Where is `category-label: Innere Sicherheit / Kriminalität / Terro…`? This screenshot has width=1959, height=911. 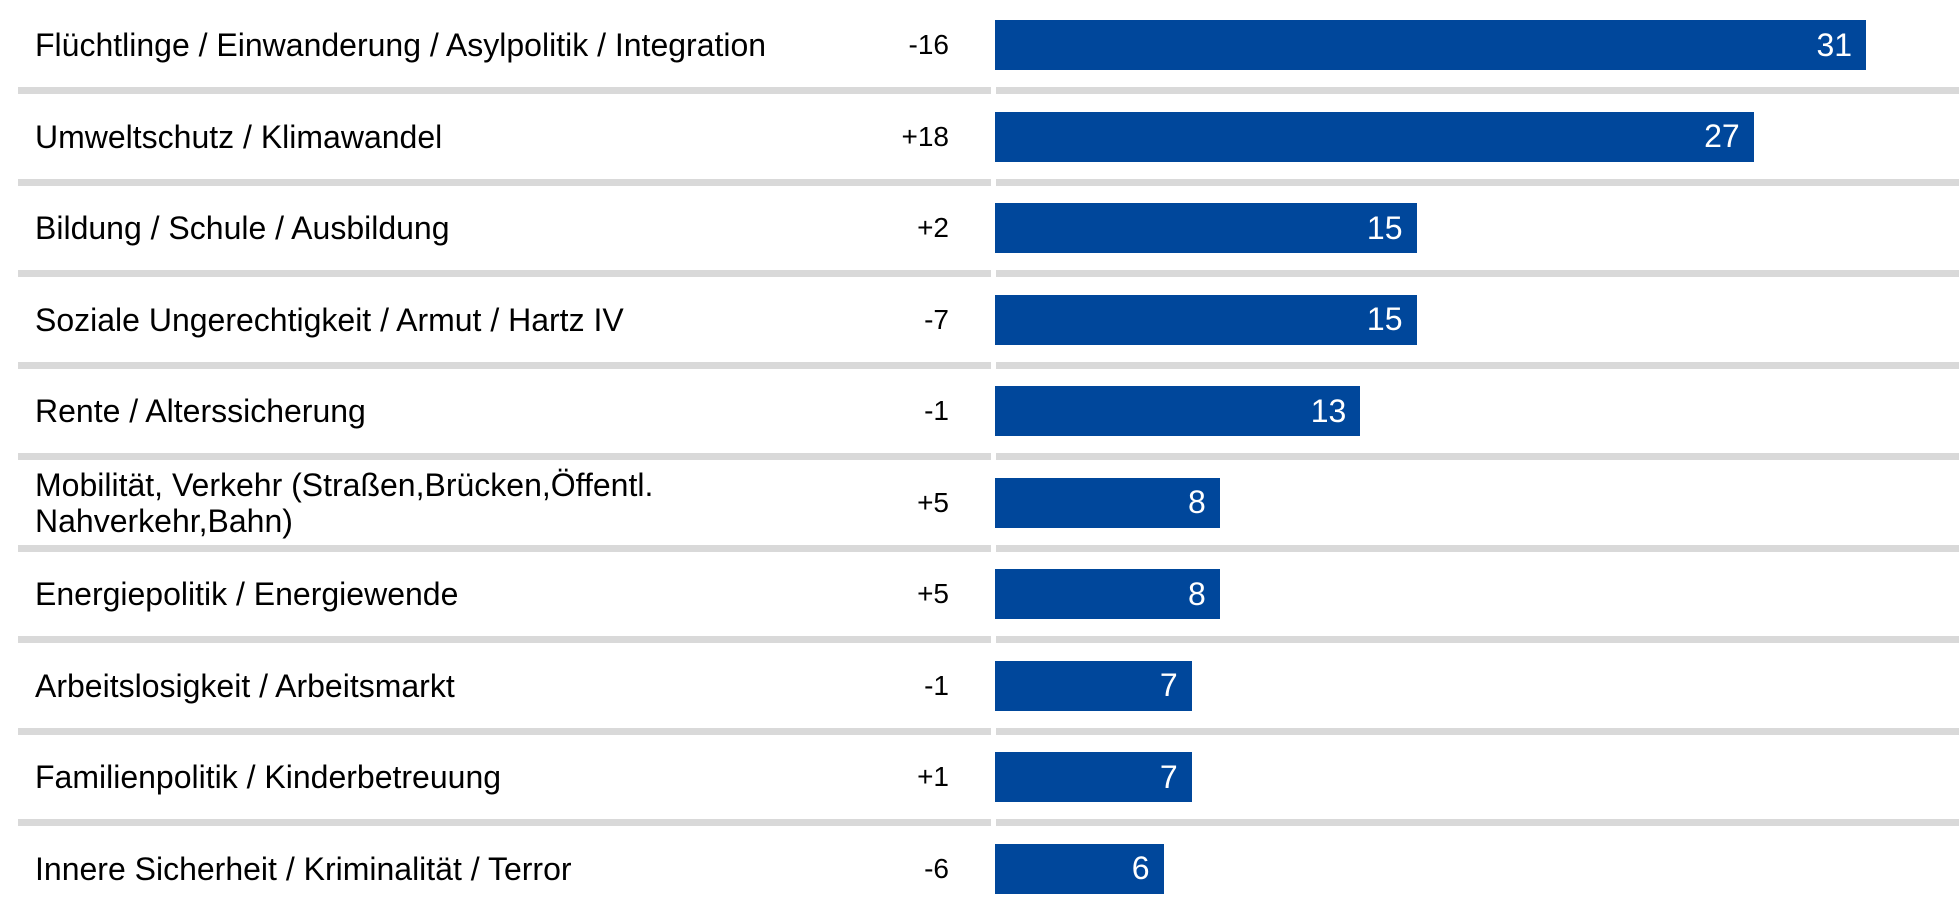 category-label: Innere Sicherheit / Kriminalität / Terro… is located at coordinates (303, 868).